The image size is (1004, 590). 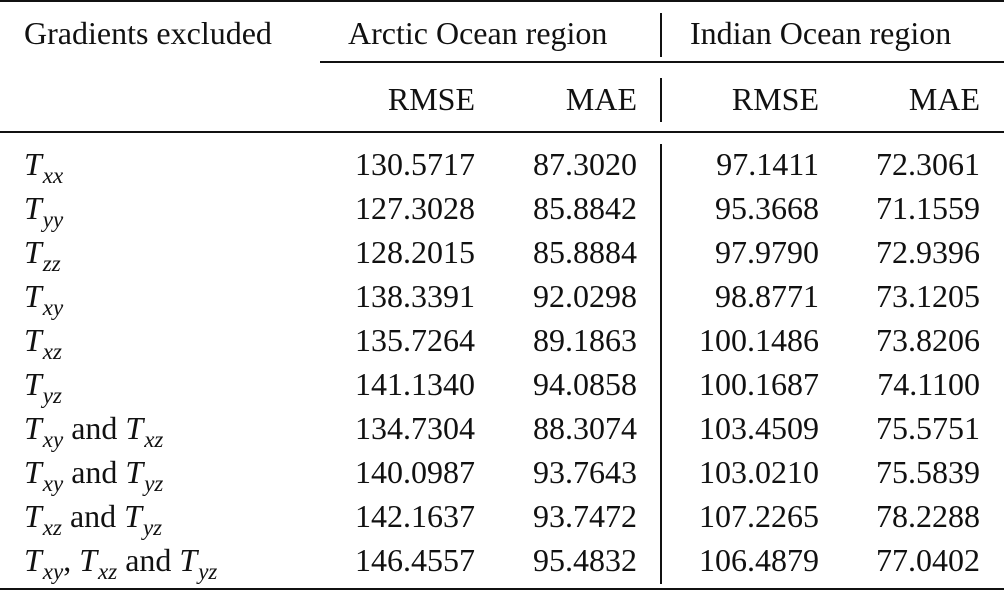 What do you see at coordinates (415, 516) in the screenshot?
I see `cell-arctic-rmse: 142.1637` at bounding box center [415, 516].